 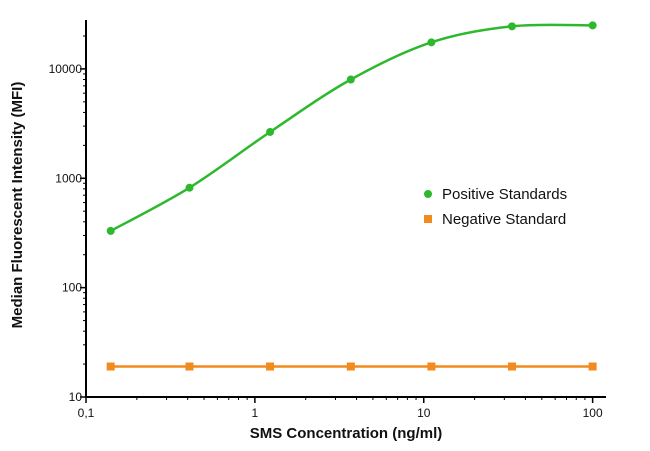 What do you see at coordinates (593, 413) in the screenshot?
I see `x-tick-label: 100` at bounding box center [593, 413].